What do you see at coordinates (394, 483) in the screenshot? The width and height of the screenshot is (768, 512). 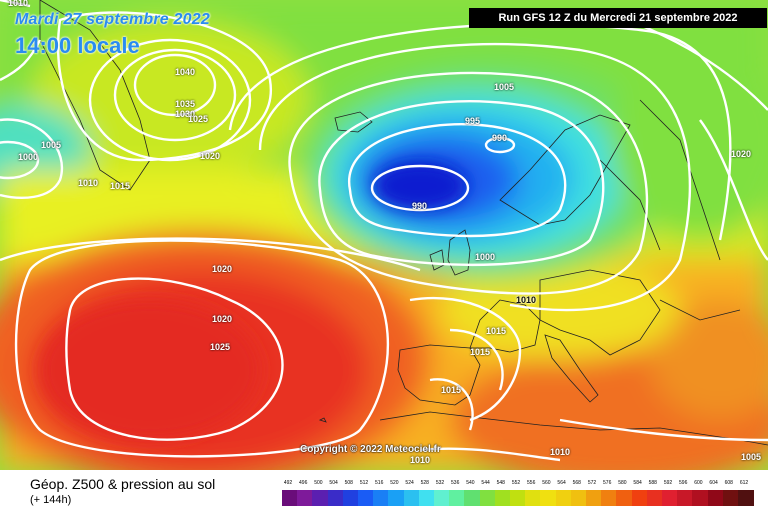 I see `scale-label: 520` at bounding box center [394, 483].